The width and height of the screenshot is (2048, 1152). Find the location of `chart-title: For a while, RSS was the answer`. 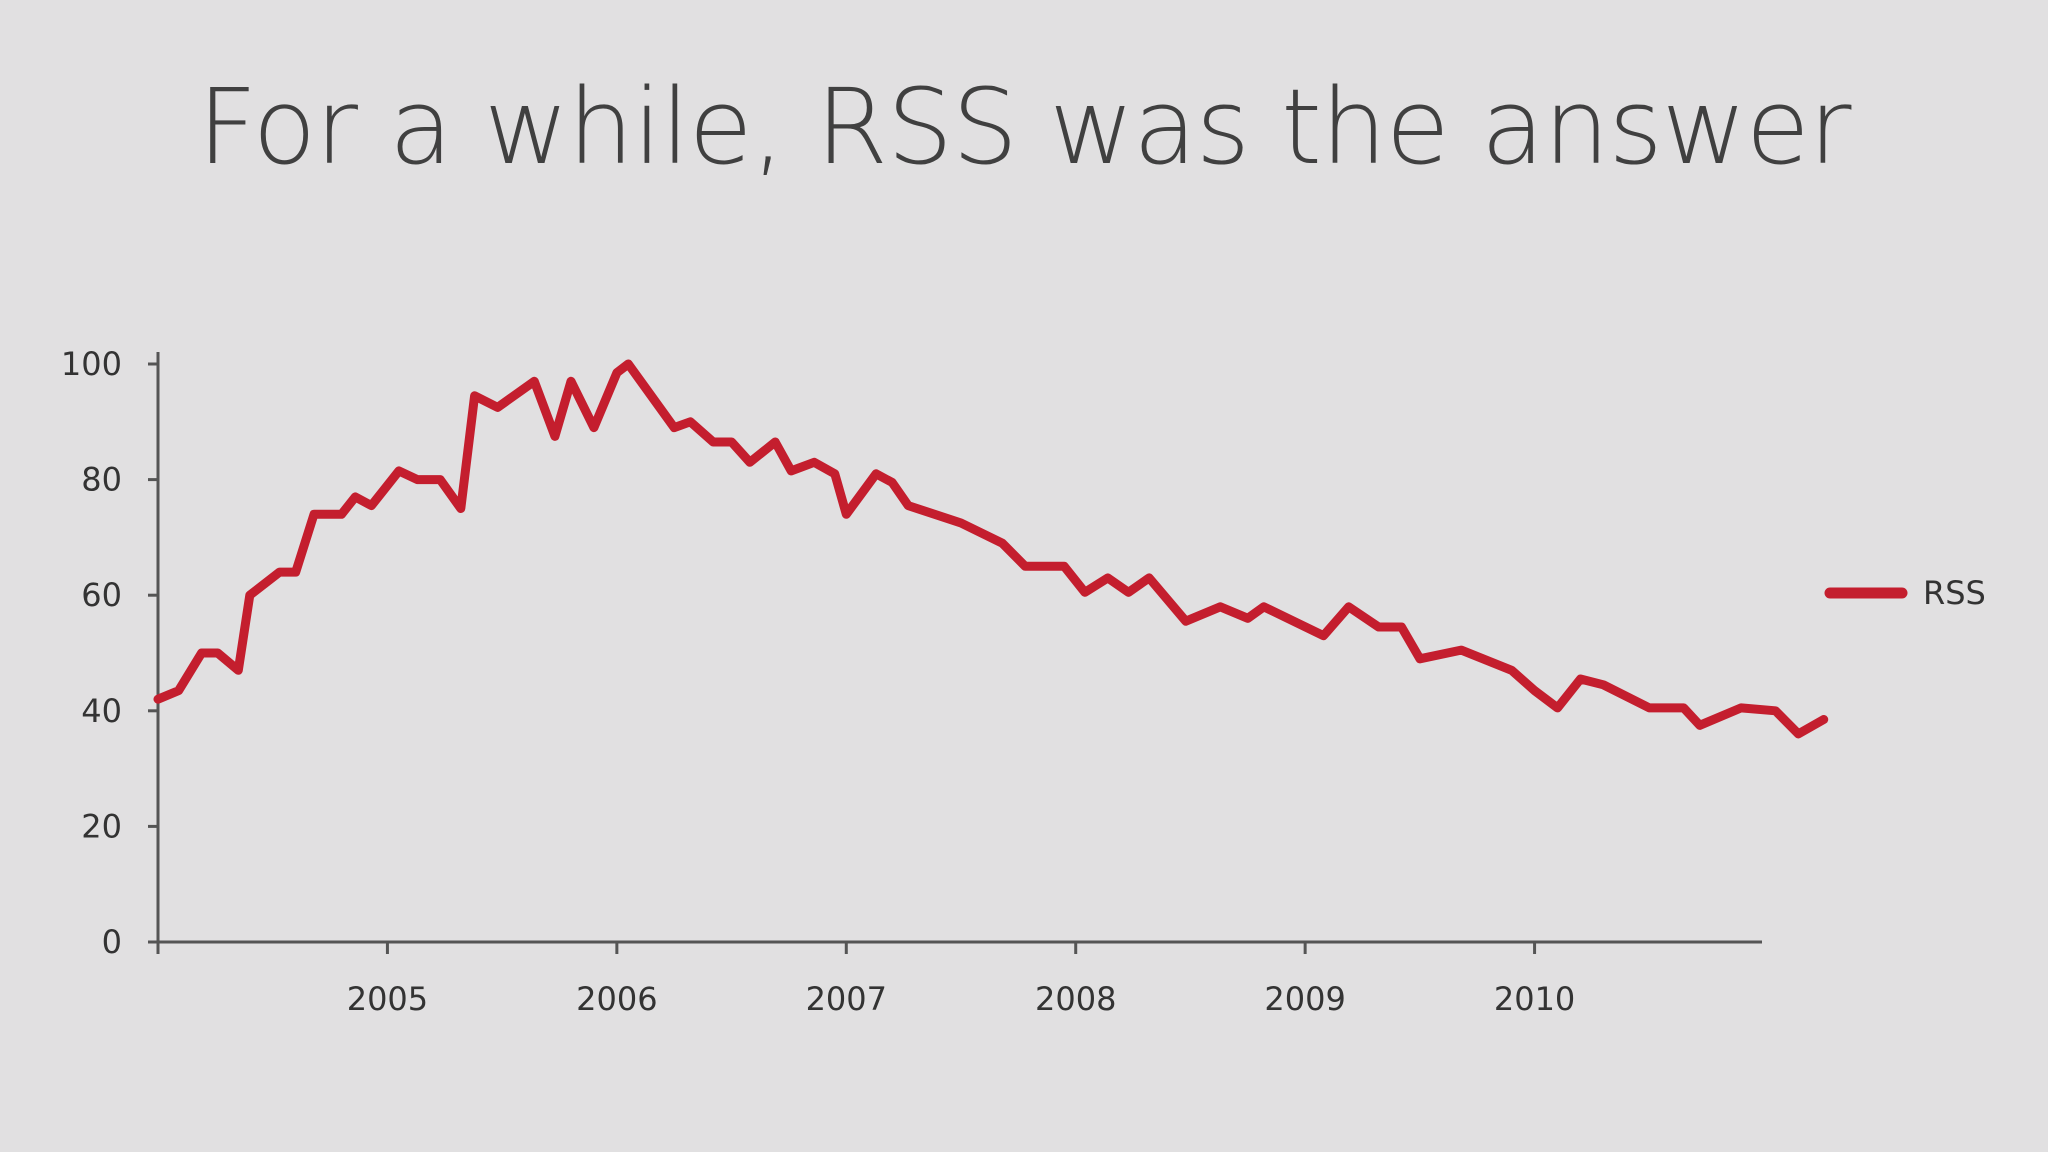

chart-title: For a while, RSS was the answer is located at coordinates (1024, 127).